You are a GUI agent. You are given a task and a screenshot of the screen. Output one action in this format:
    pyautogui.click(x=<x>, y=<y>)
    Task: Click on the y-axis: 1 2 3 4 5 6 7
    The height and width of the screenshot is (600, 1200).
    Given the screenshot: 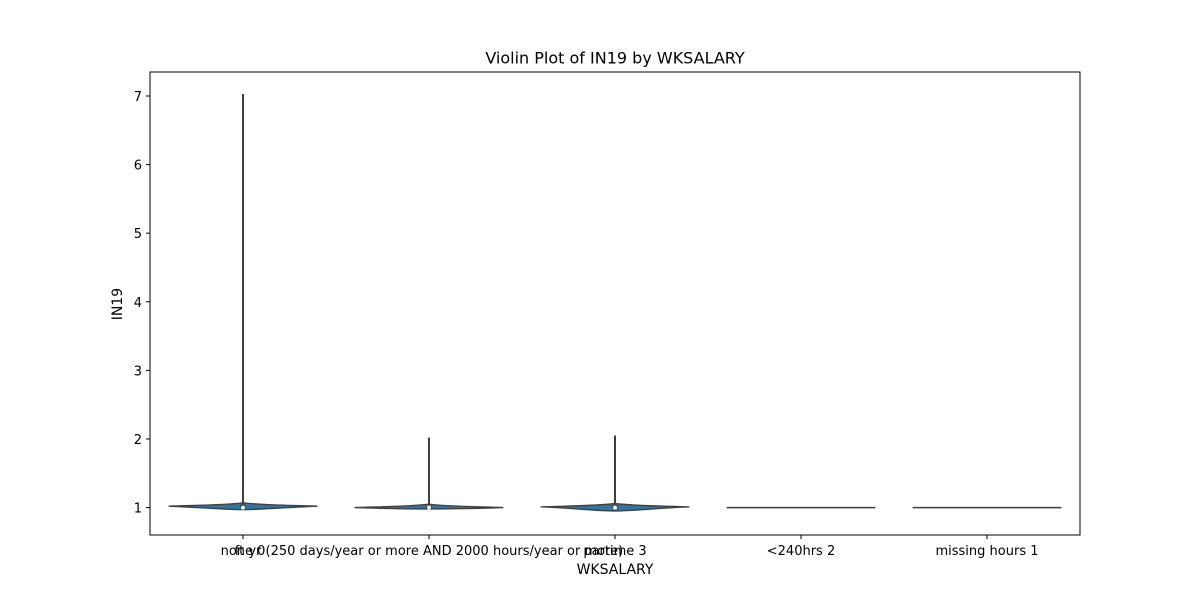 What is the action you would take?
    pyautogui.click(x=142, y=303)
    